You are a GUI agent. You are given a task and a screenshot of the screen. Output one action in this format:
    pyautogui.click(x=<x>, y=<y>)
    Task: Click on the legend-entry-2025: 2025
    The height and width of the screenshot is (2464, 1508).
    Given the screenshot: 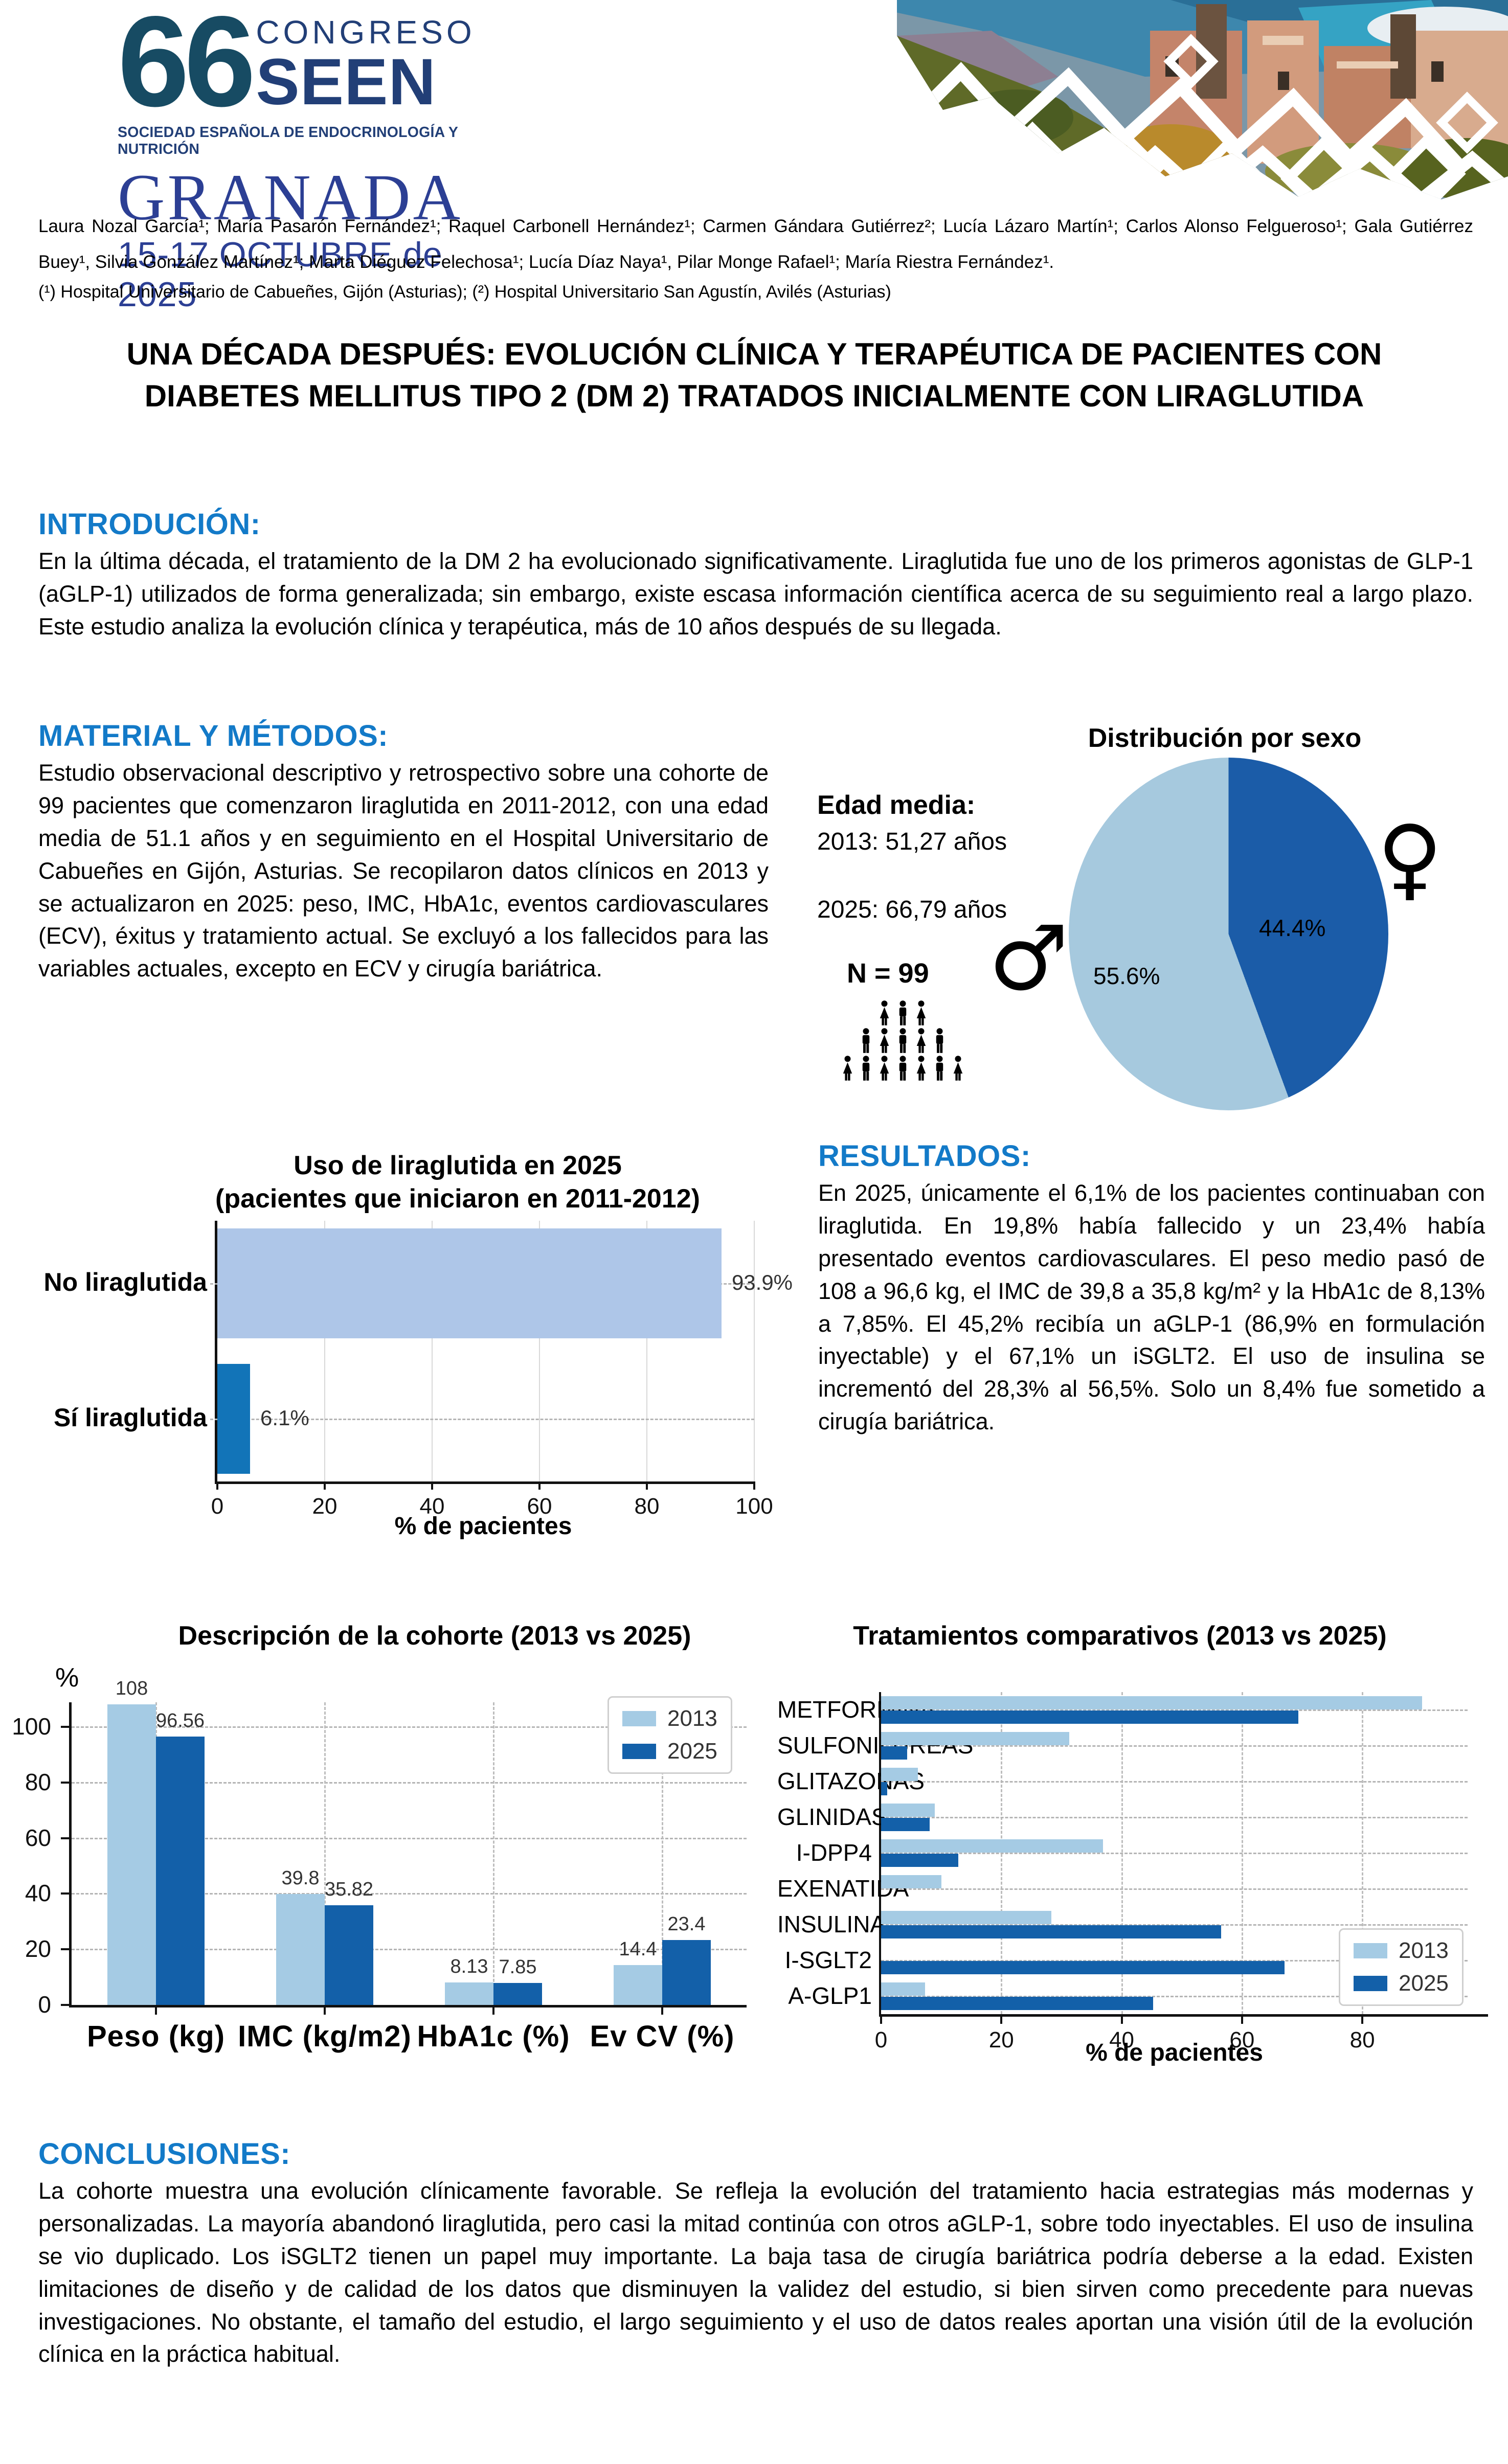 What is the action you would take?
    pyautogui.click(x=669, y=1751)
    